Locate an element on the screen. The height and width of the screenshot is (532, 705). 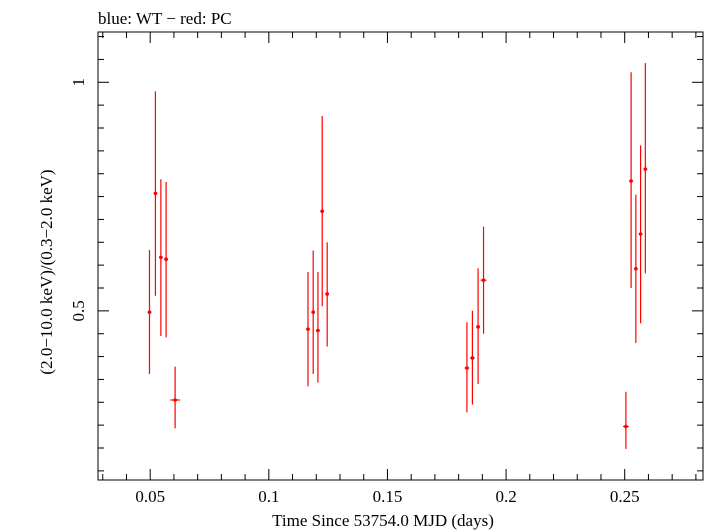
y-axis-label: (2.0−10.0 keV)/(0.3−2.0 keV) is located at coordinates (46, 271).